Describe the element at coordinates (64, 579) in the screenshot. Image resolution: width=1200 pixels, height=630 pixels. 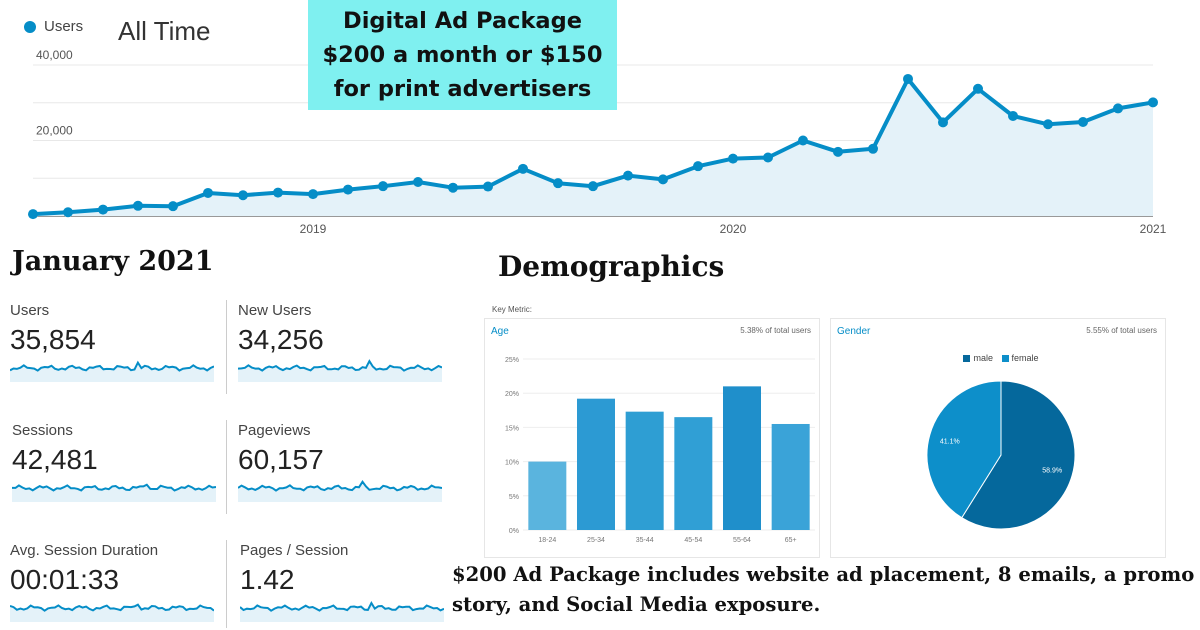
I see `metric-value: 00:01:33` at that location.